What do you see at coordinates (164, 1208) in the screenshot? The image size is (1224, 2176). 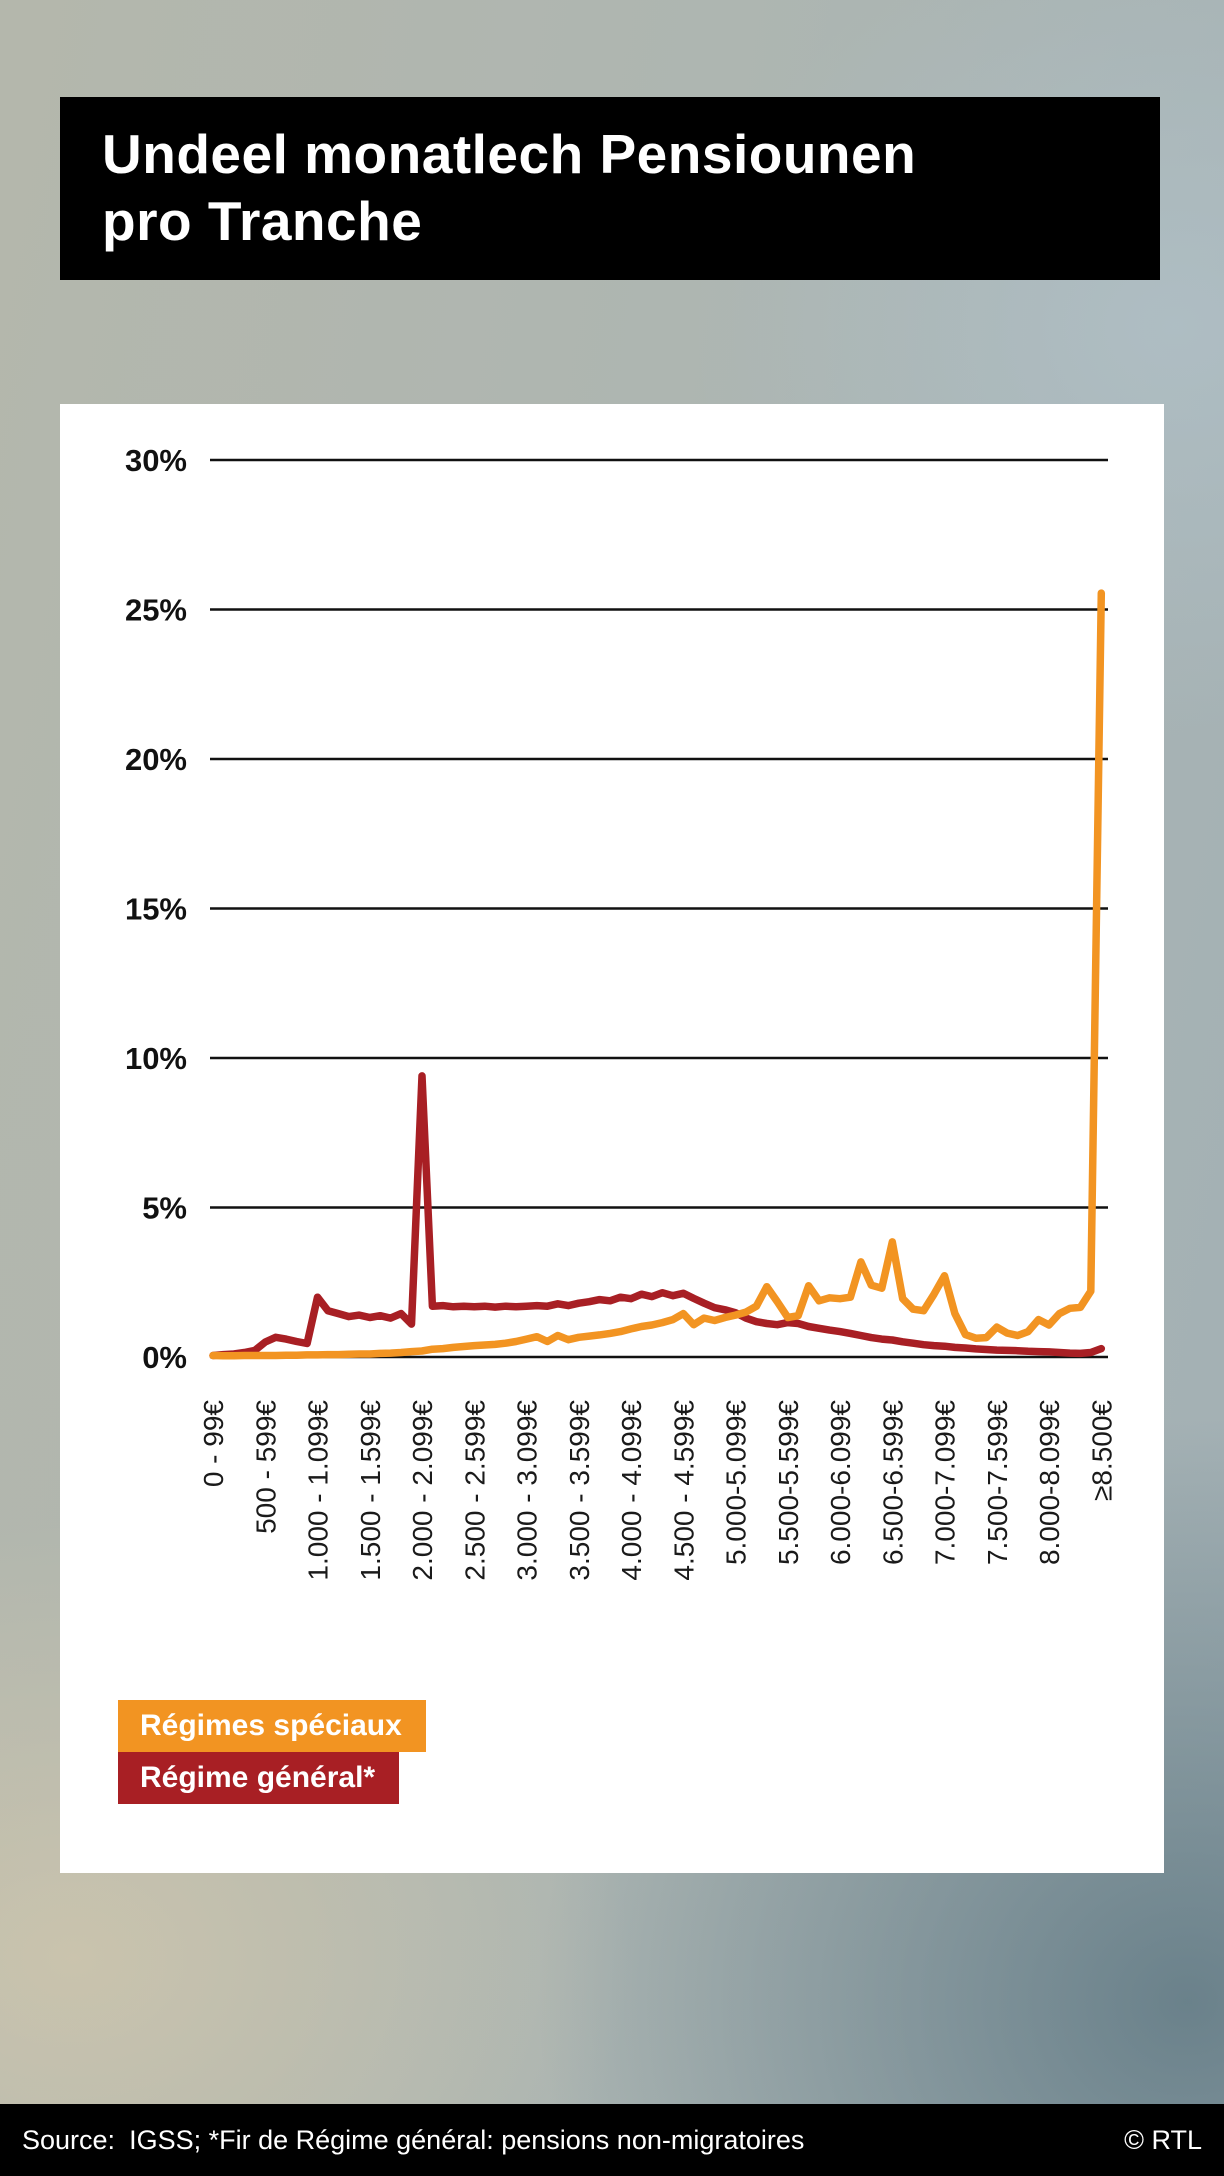 I see `y-tick-label: 5%` at bounding box center [164, 1208].